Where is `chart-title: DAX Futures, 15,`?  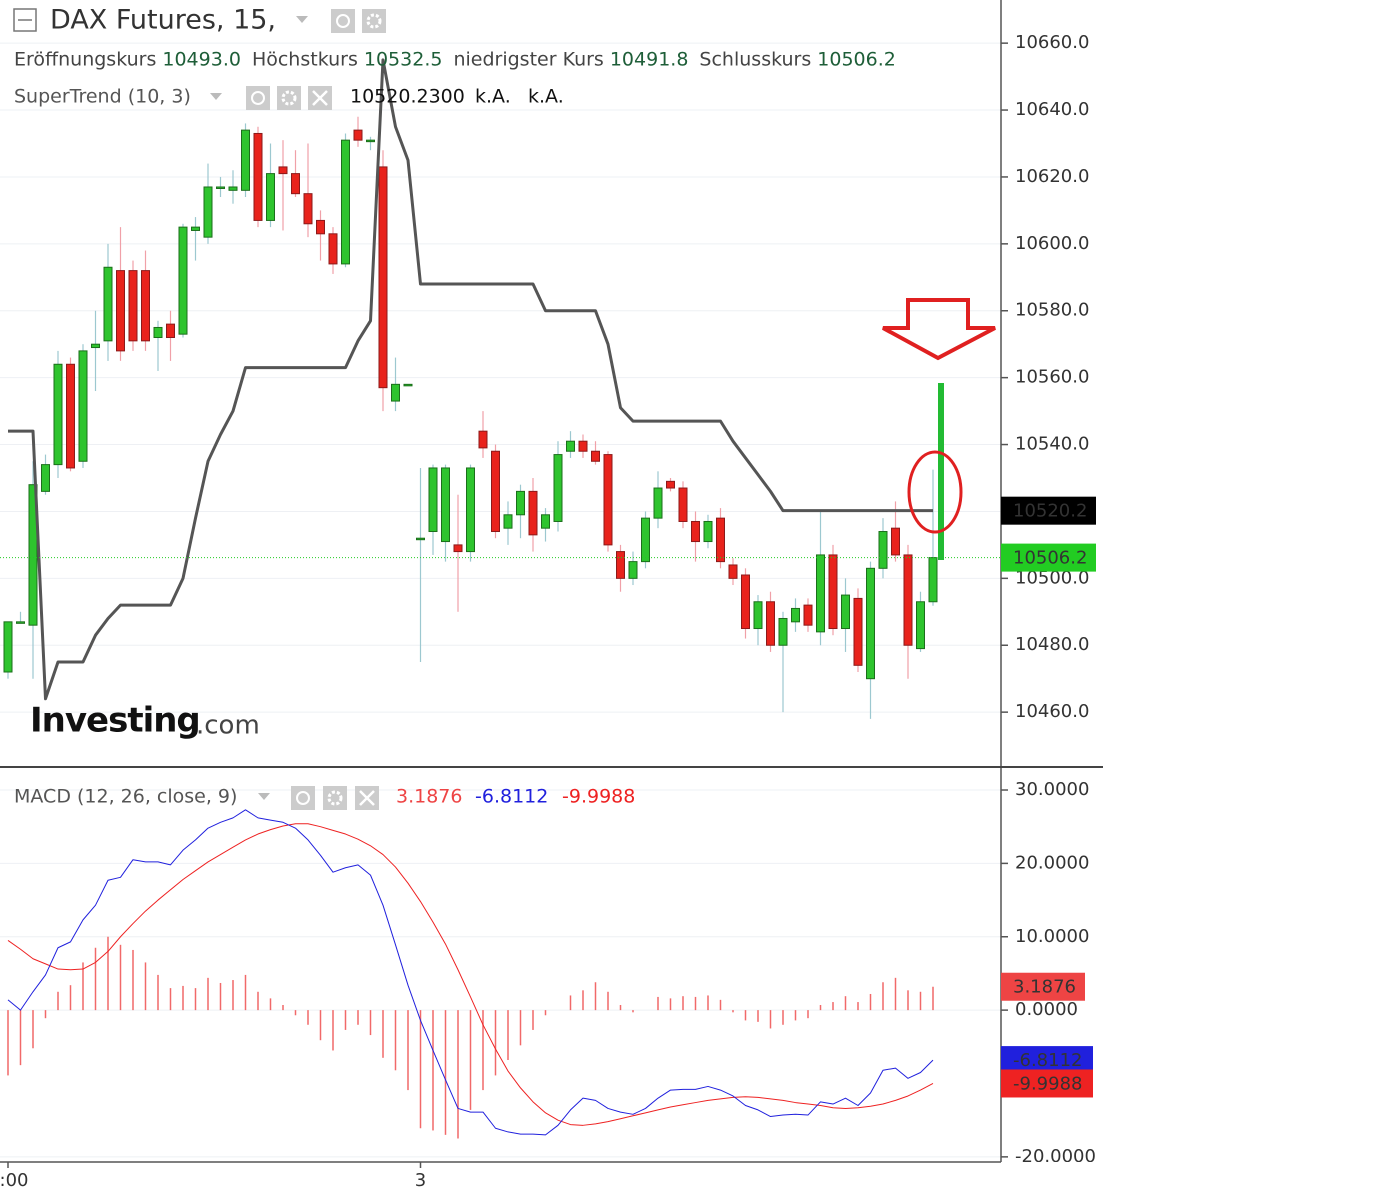
chart-title: DAX Futures, 15, is located at coordinates (163, 20).